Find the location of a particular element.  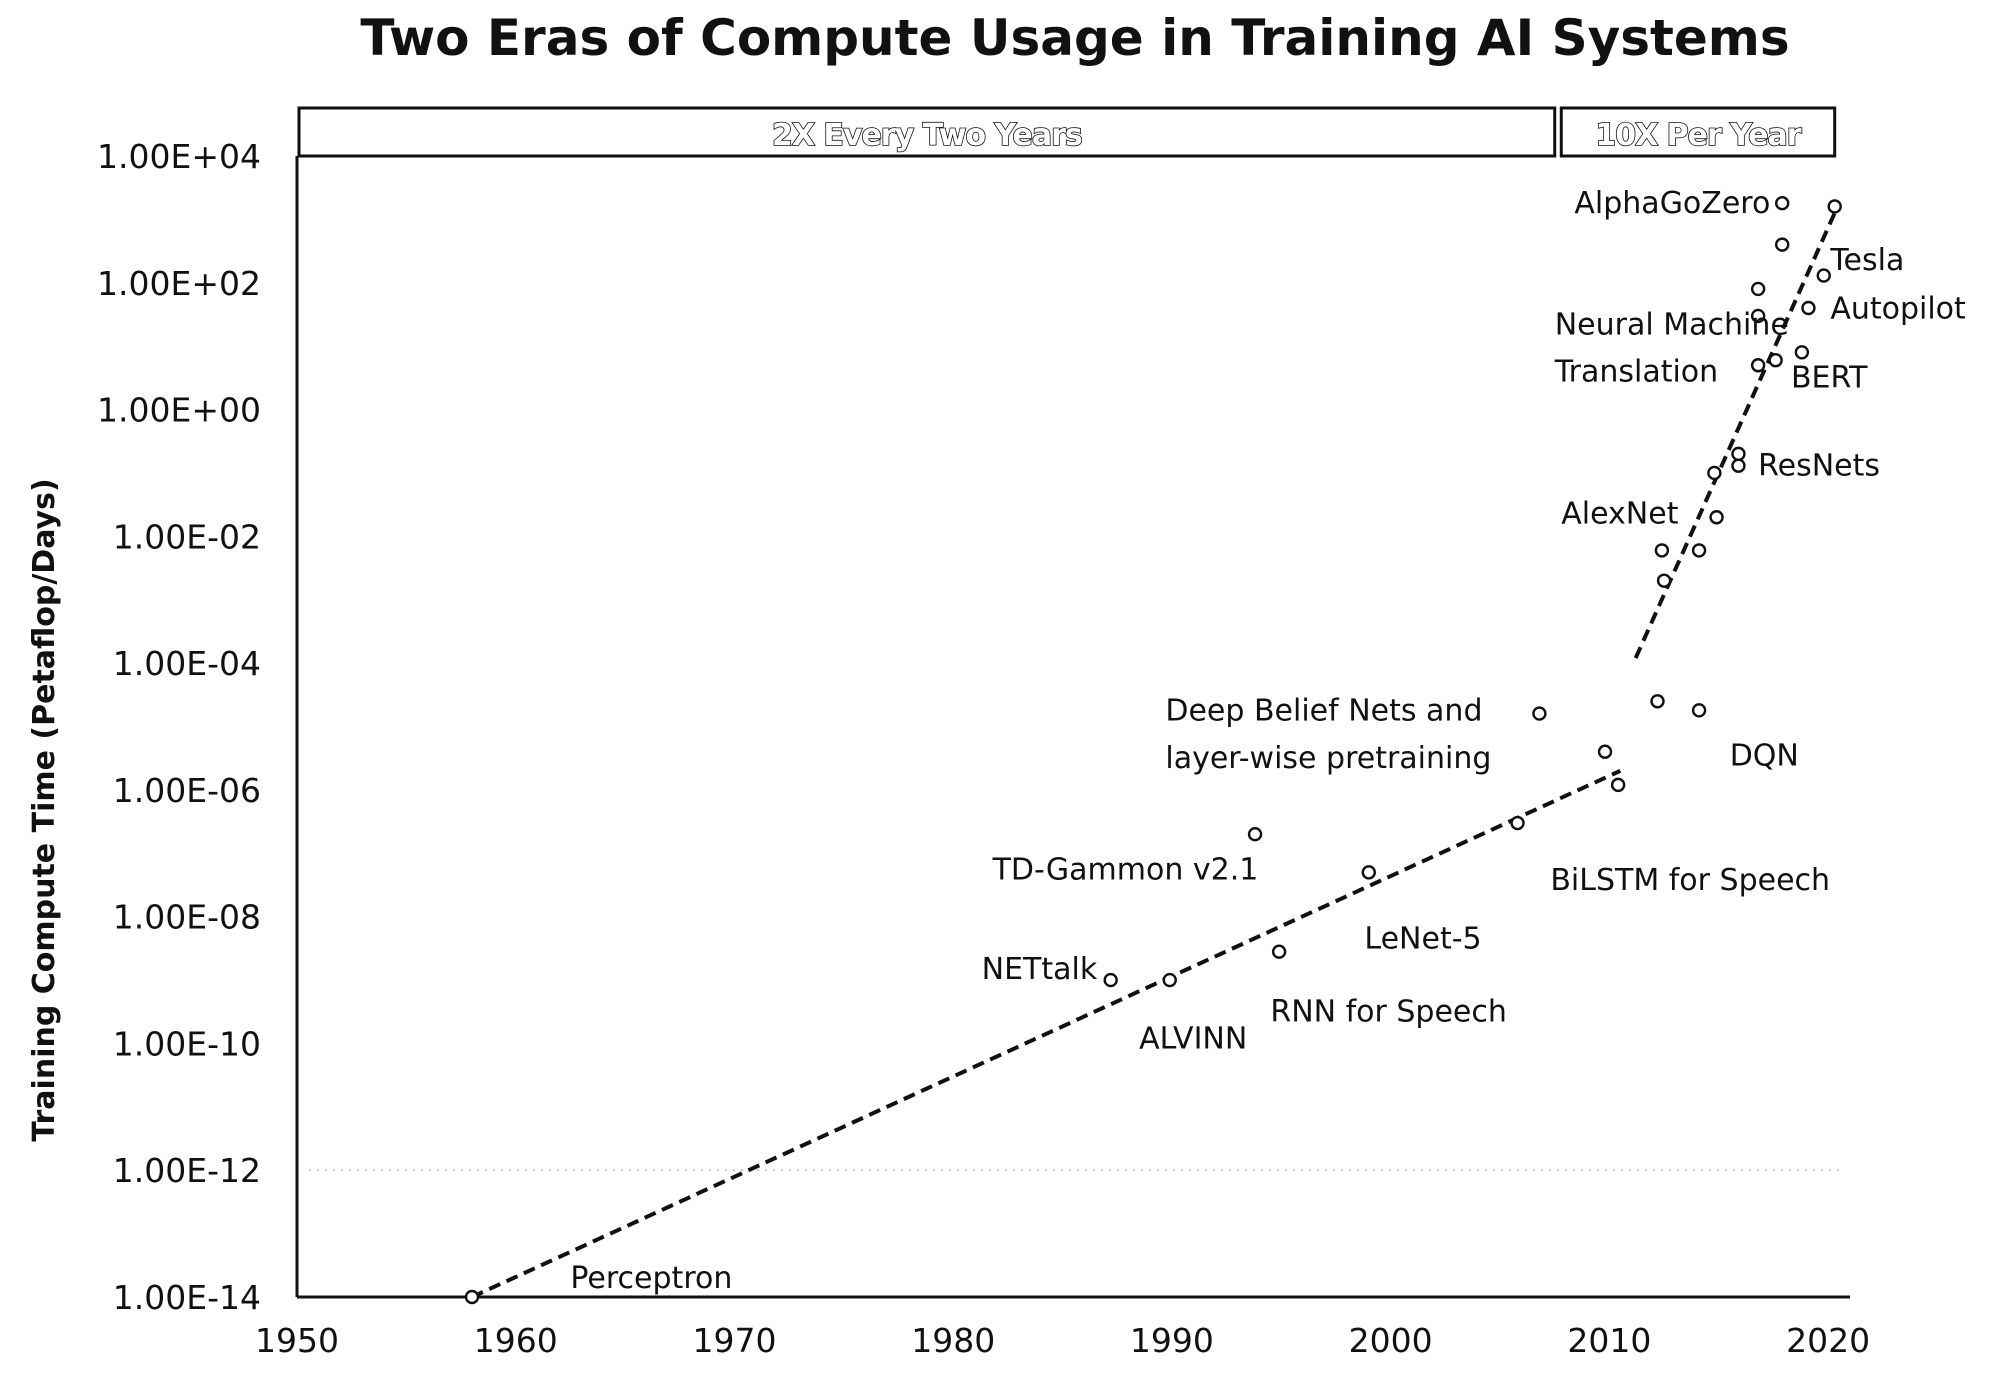

y-tick-label: 1.00E+04 is located at coordinates (179, 156).